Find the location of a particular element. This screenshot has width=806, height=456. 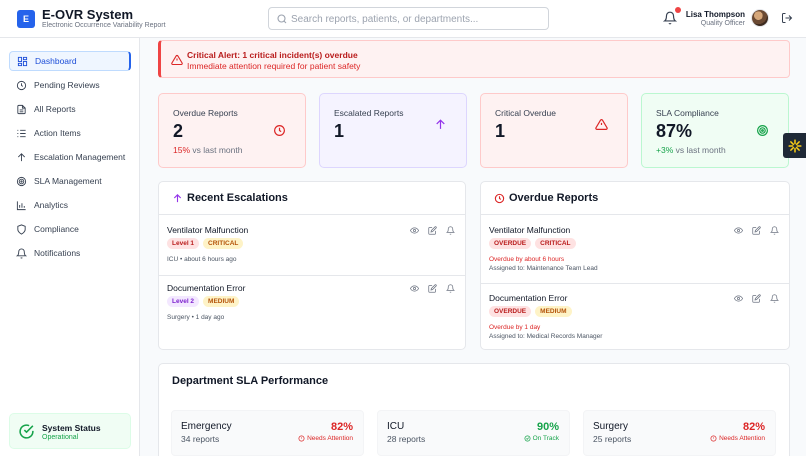

stat-label: Overdue Reports is located at coordinates (205, 113).